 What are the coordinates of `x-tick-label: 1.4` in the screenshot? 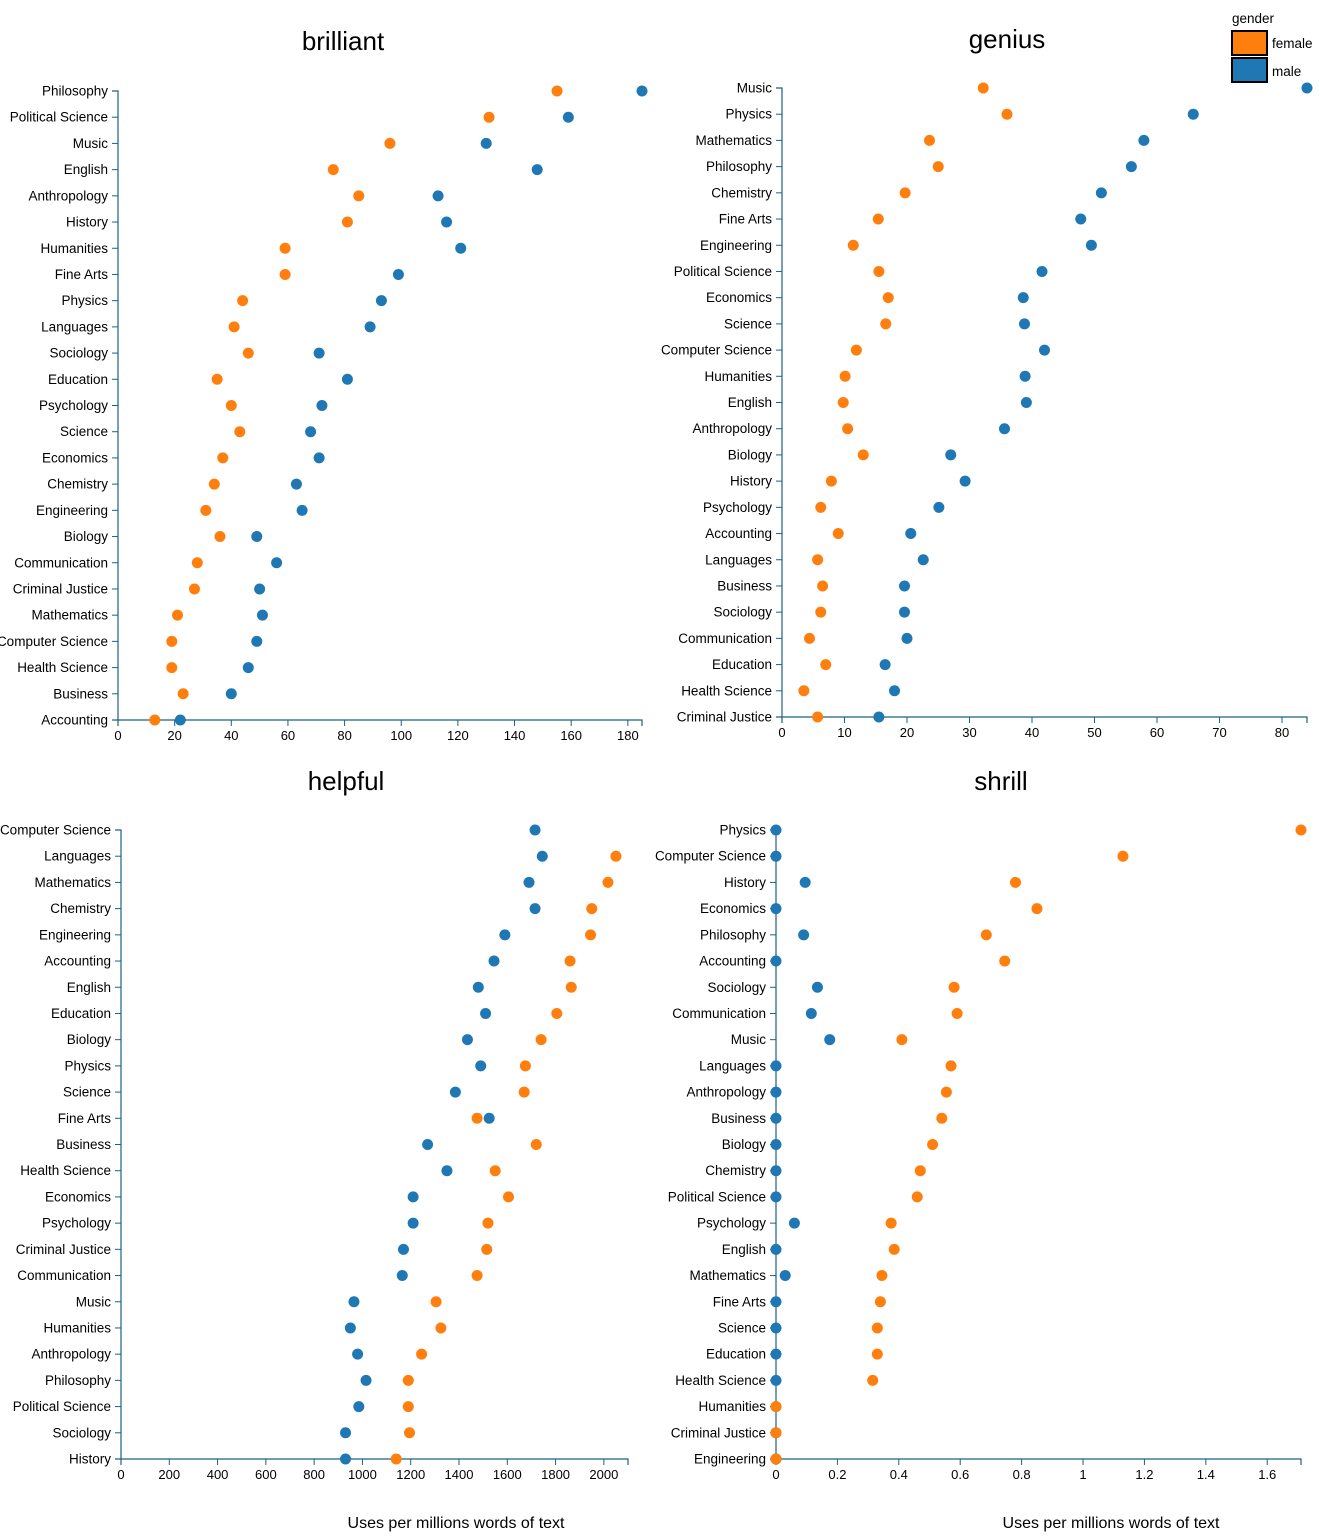 It's located at (1206, 1474).